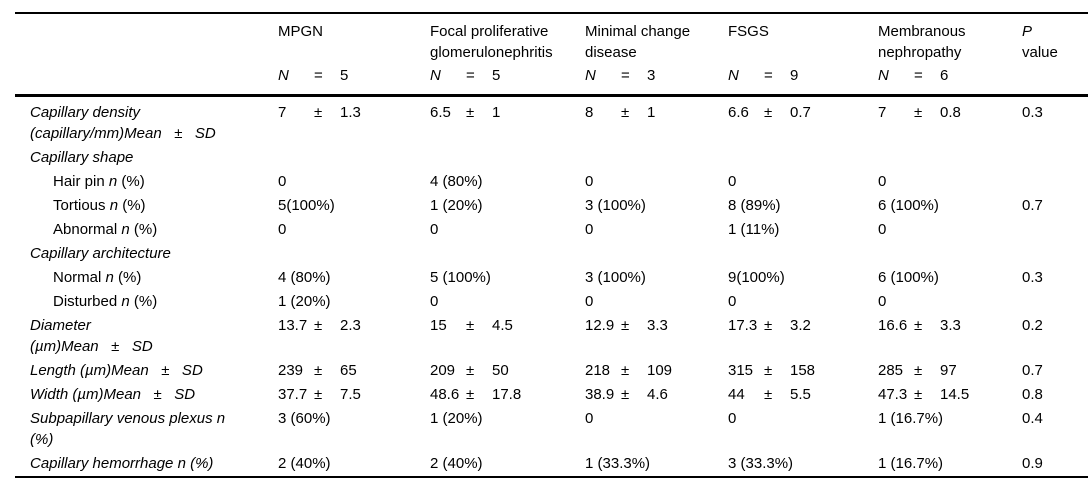  Describe the element at coordinates (1027, 31) in the screenshot. I see `p-symbol: P` at that location.